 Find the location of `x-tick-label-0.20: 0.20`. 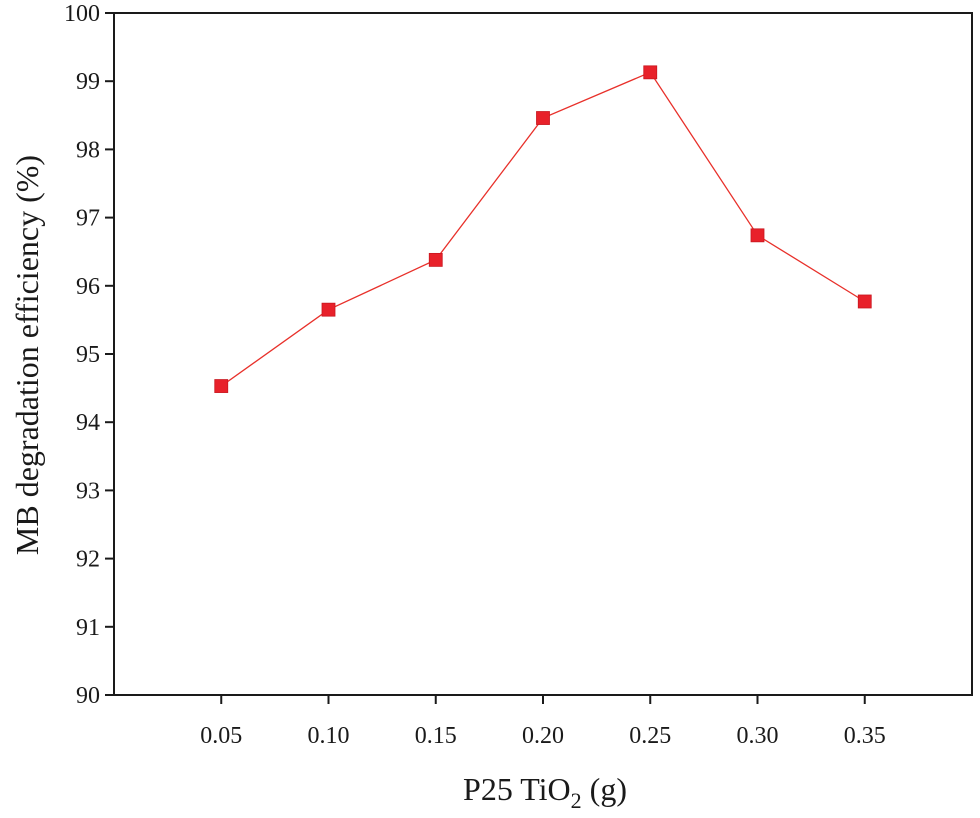

x-tick-label-0.20: 0.20 is located at coordinates (543, 736).